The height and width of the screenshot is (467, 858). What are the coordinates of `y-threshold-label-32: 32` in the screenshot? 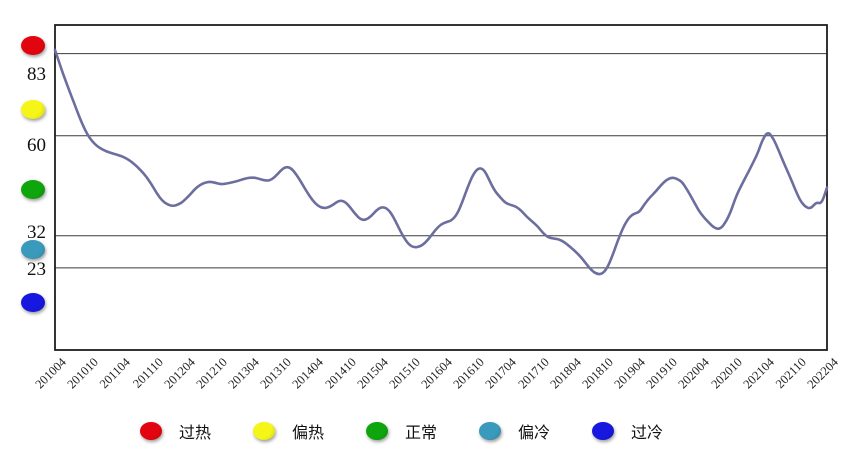 It's located at (36, 232).